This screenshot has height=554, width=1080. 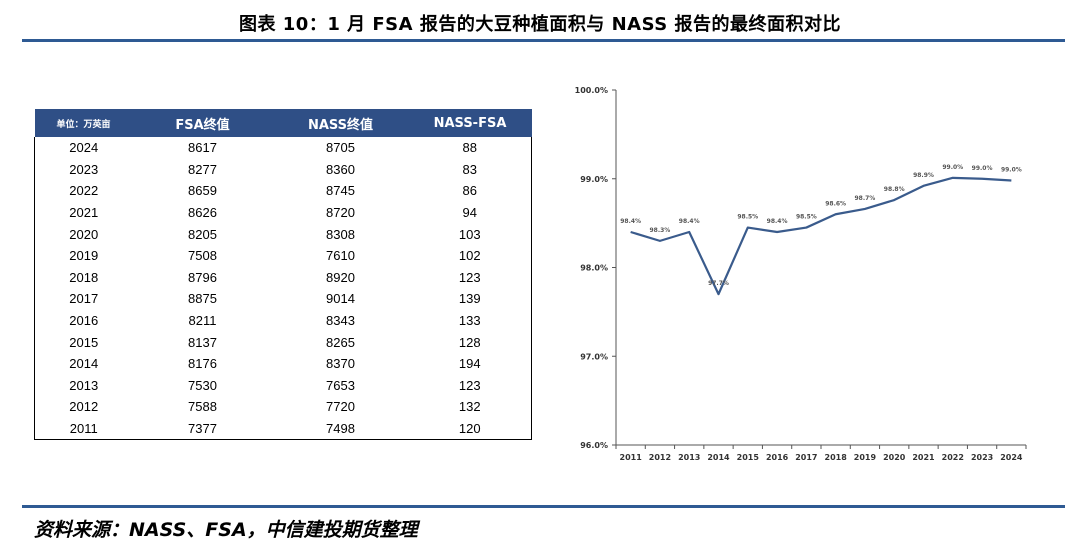 What do you see at coordinates (631, 457) in the screenshot?
I see `x-tick-label: 2011` at bounding box center [631, 457].